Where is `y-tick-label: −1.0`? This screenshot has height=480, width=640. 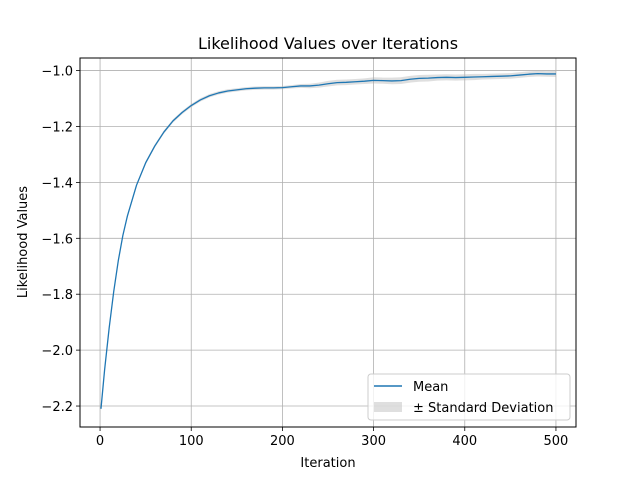 y-tick-label: −1.0 is located at coordinates (57, 72).